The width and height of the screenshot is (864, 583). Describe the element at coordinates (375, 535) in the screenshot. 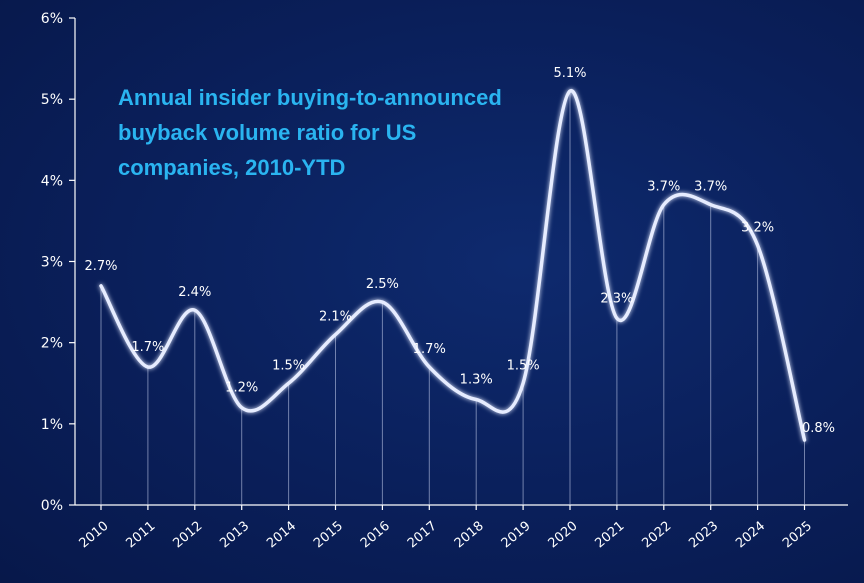

I see `x-tick-label: 2016` at that location.